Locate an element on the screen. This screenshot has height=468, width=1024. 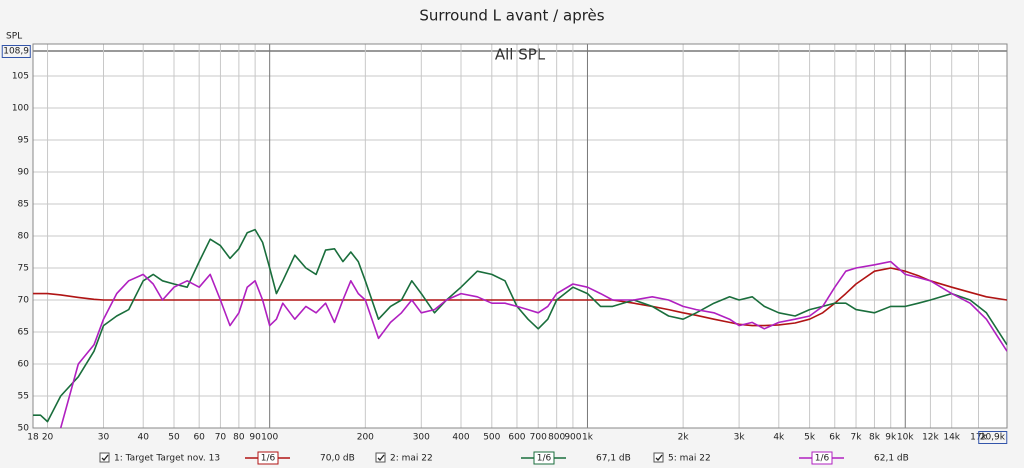
x-tick-label: 30 is located at coordinates (104, 438).